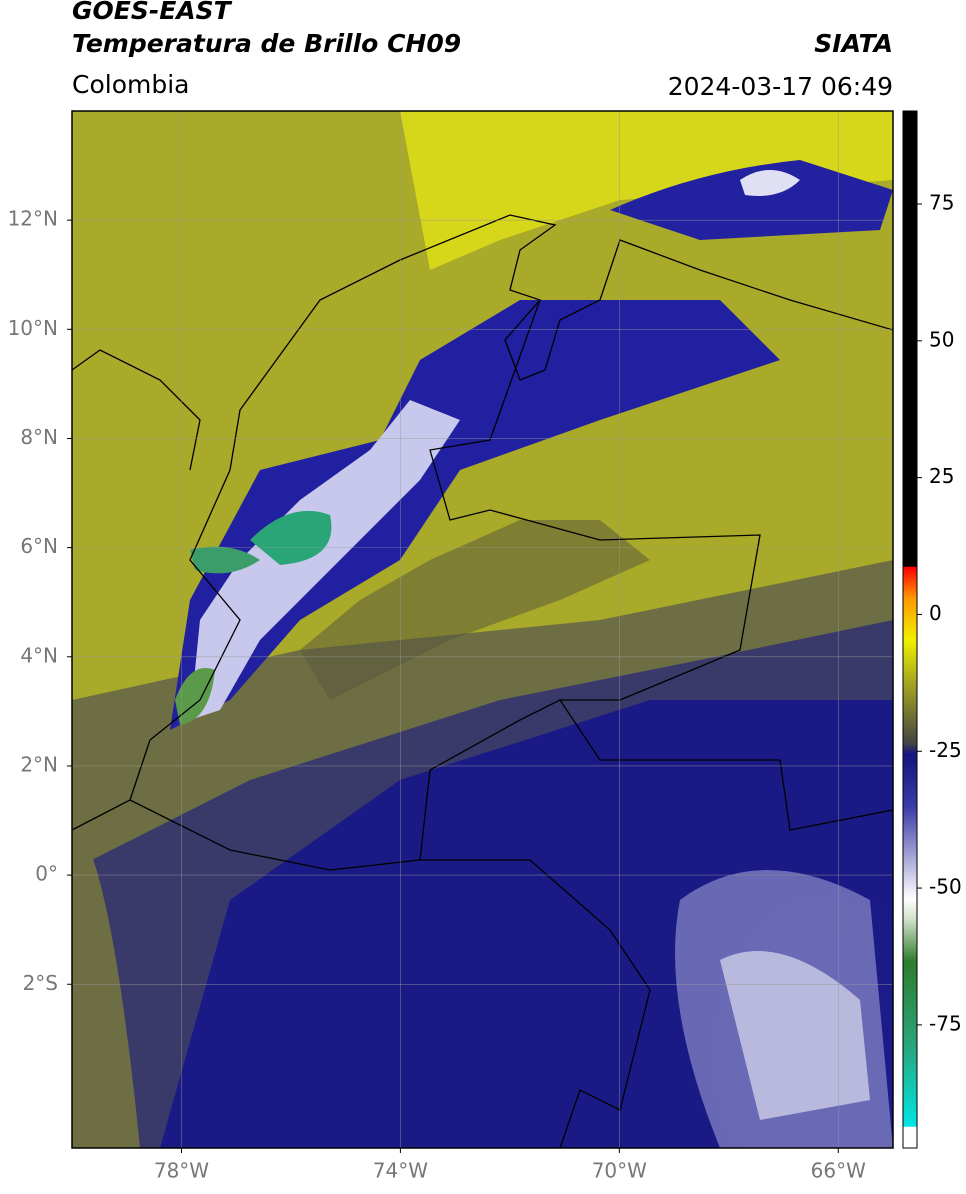 The width and height of the screenshot is (966, 1194). I want to click on y-tick-label: 12°N, so click(33, 219).